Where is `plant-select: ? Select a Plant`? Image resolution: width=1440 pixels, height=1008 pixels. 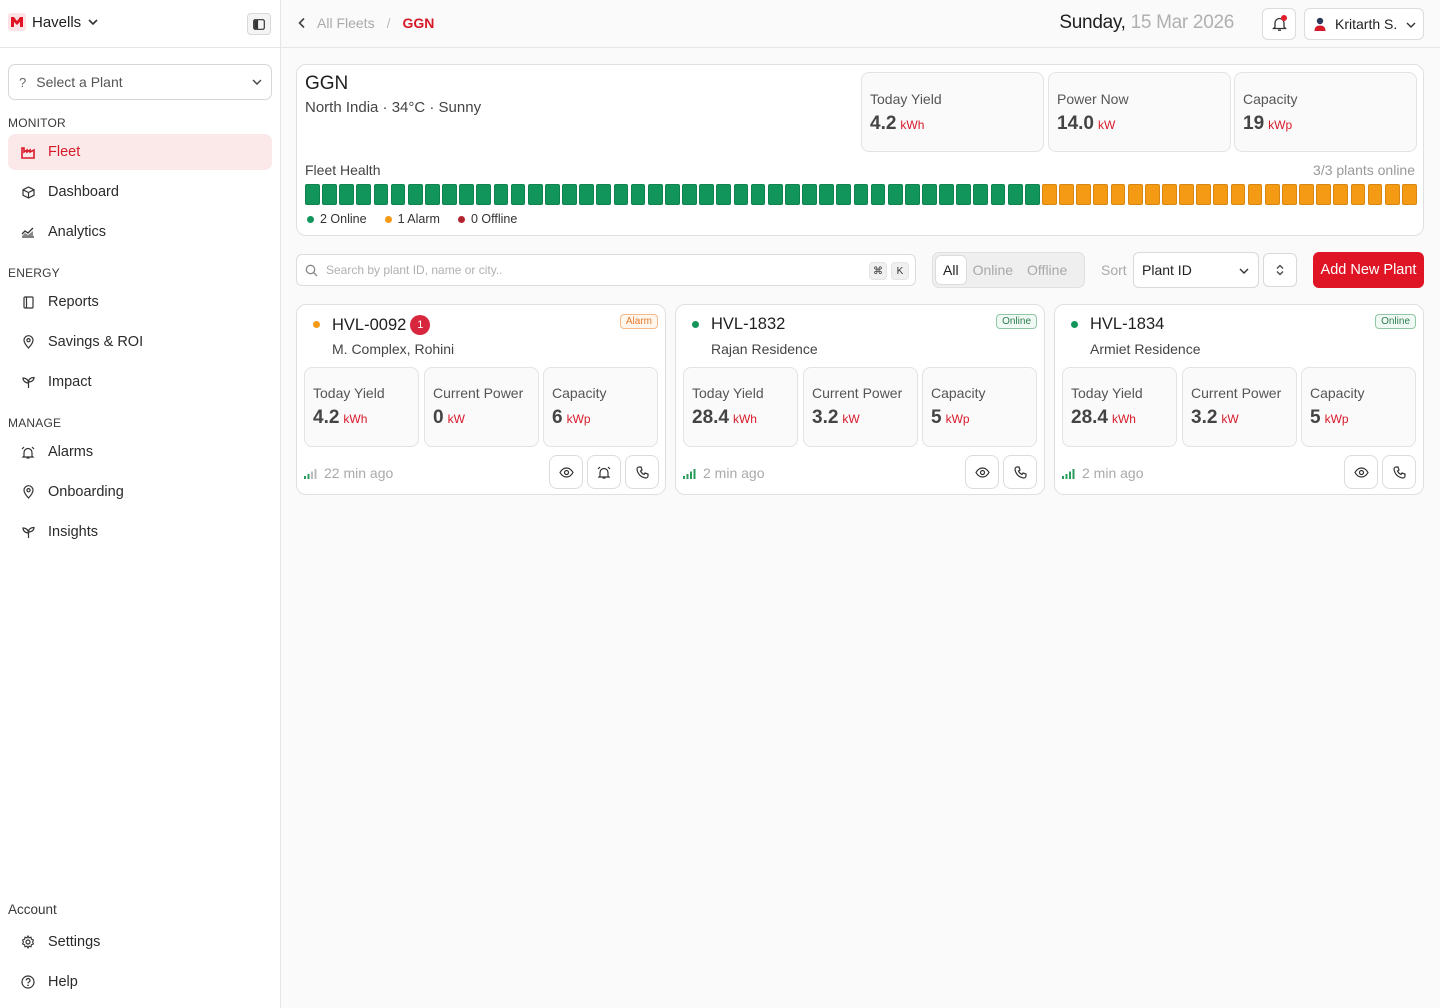 plant-select: ? Select a Plant is located at coordinates (140, 82).